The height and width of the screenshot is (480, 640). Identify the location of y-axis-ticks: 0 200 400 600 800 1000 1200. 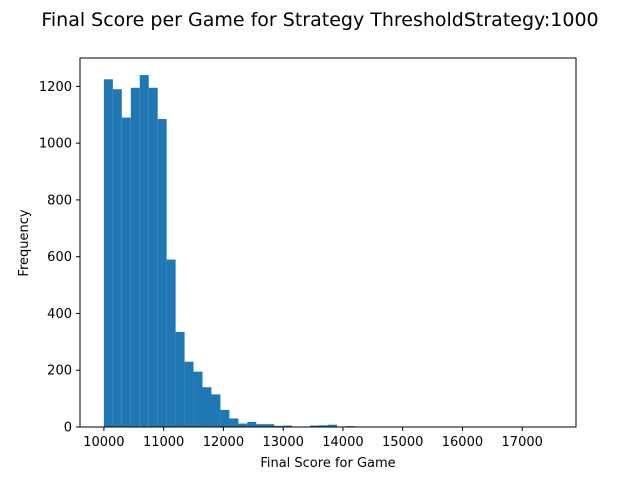
(59, 258).